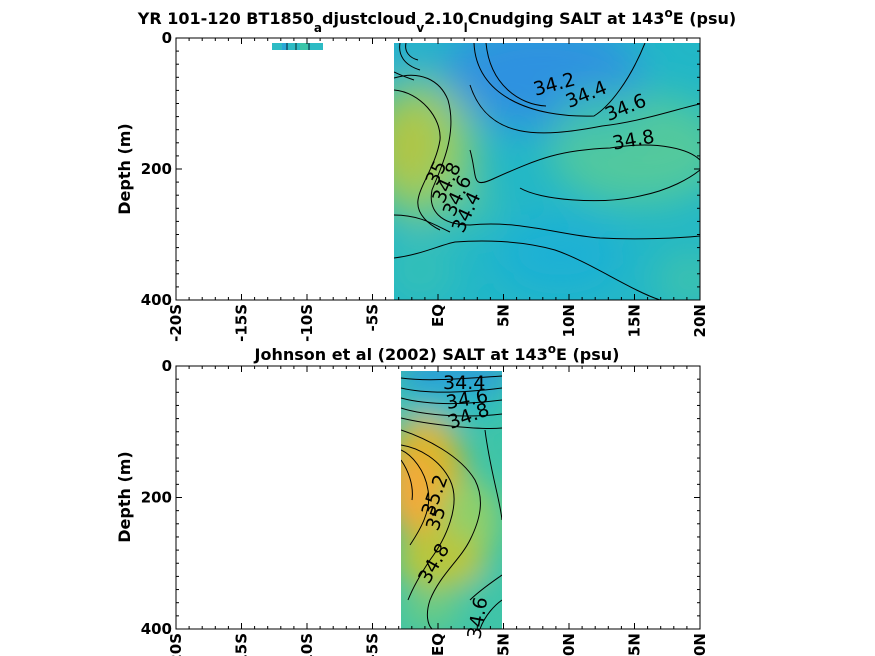 Image resolution: width=875 pixels, height=656 pixels. What do you see at coordinates (297, 46) in the screenshot?
I see `salinity-field-strip` at bounding box center [297, 46].